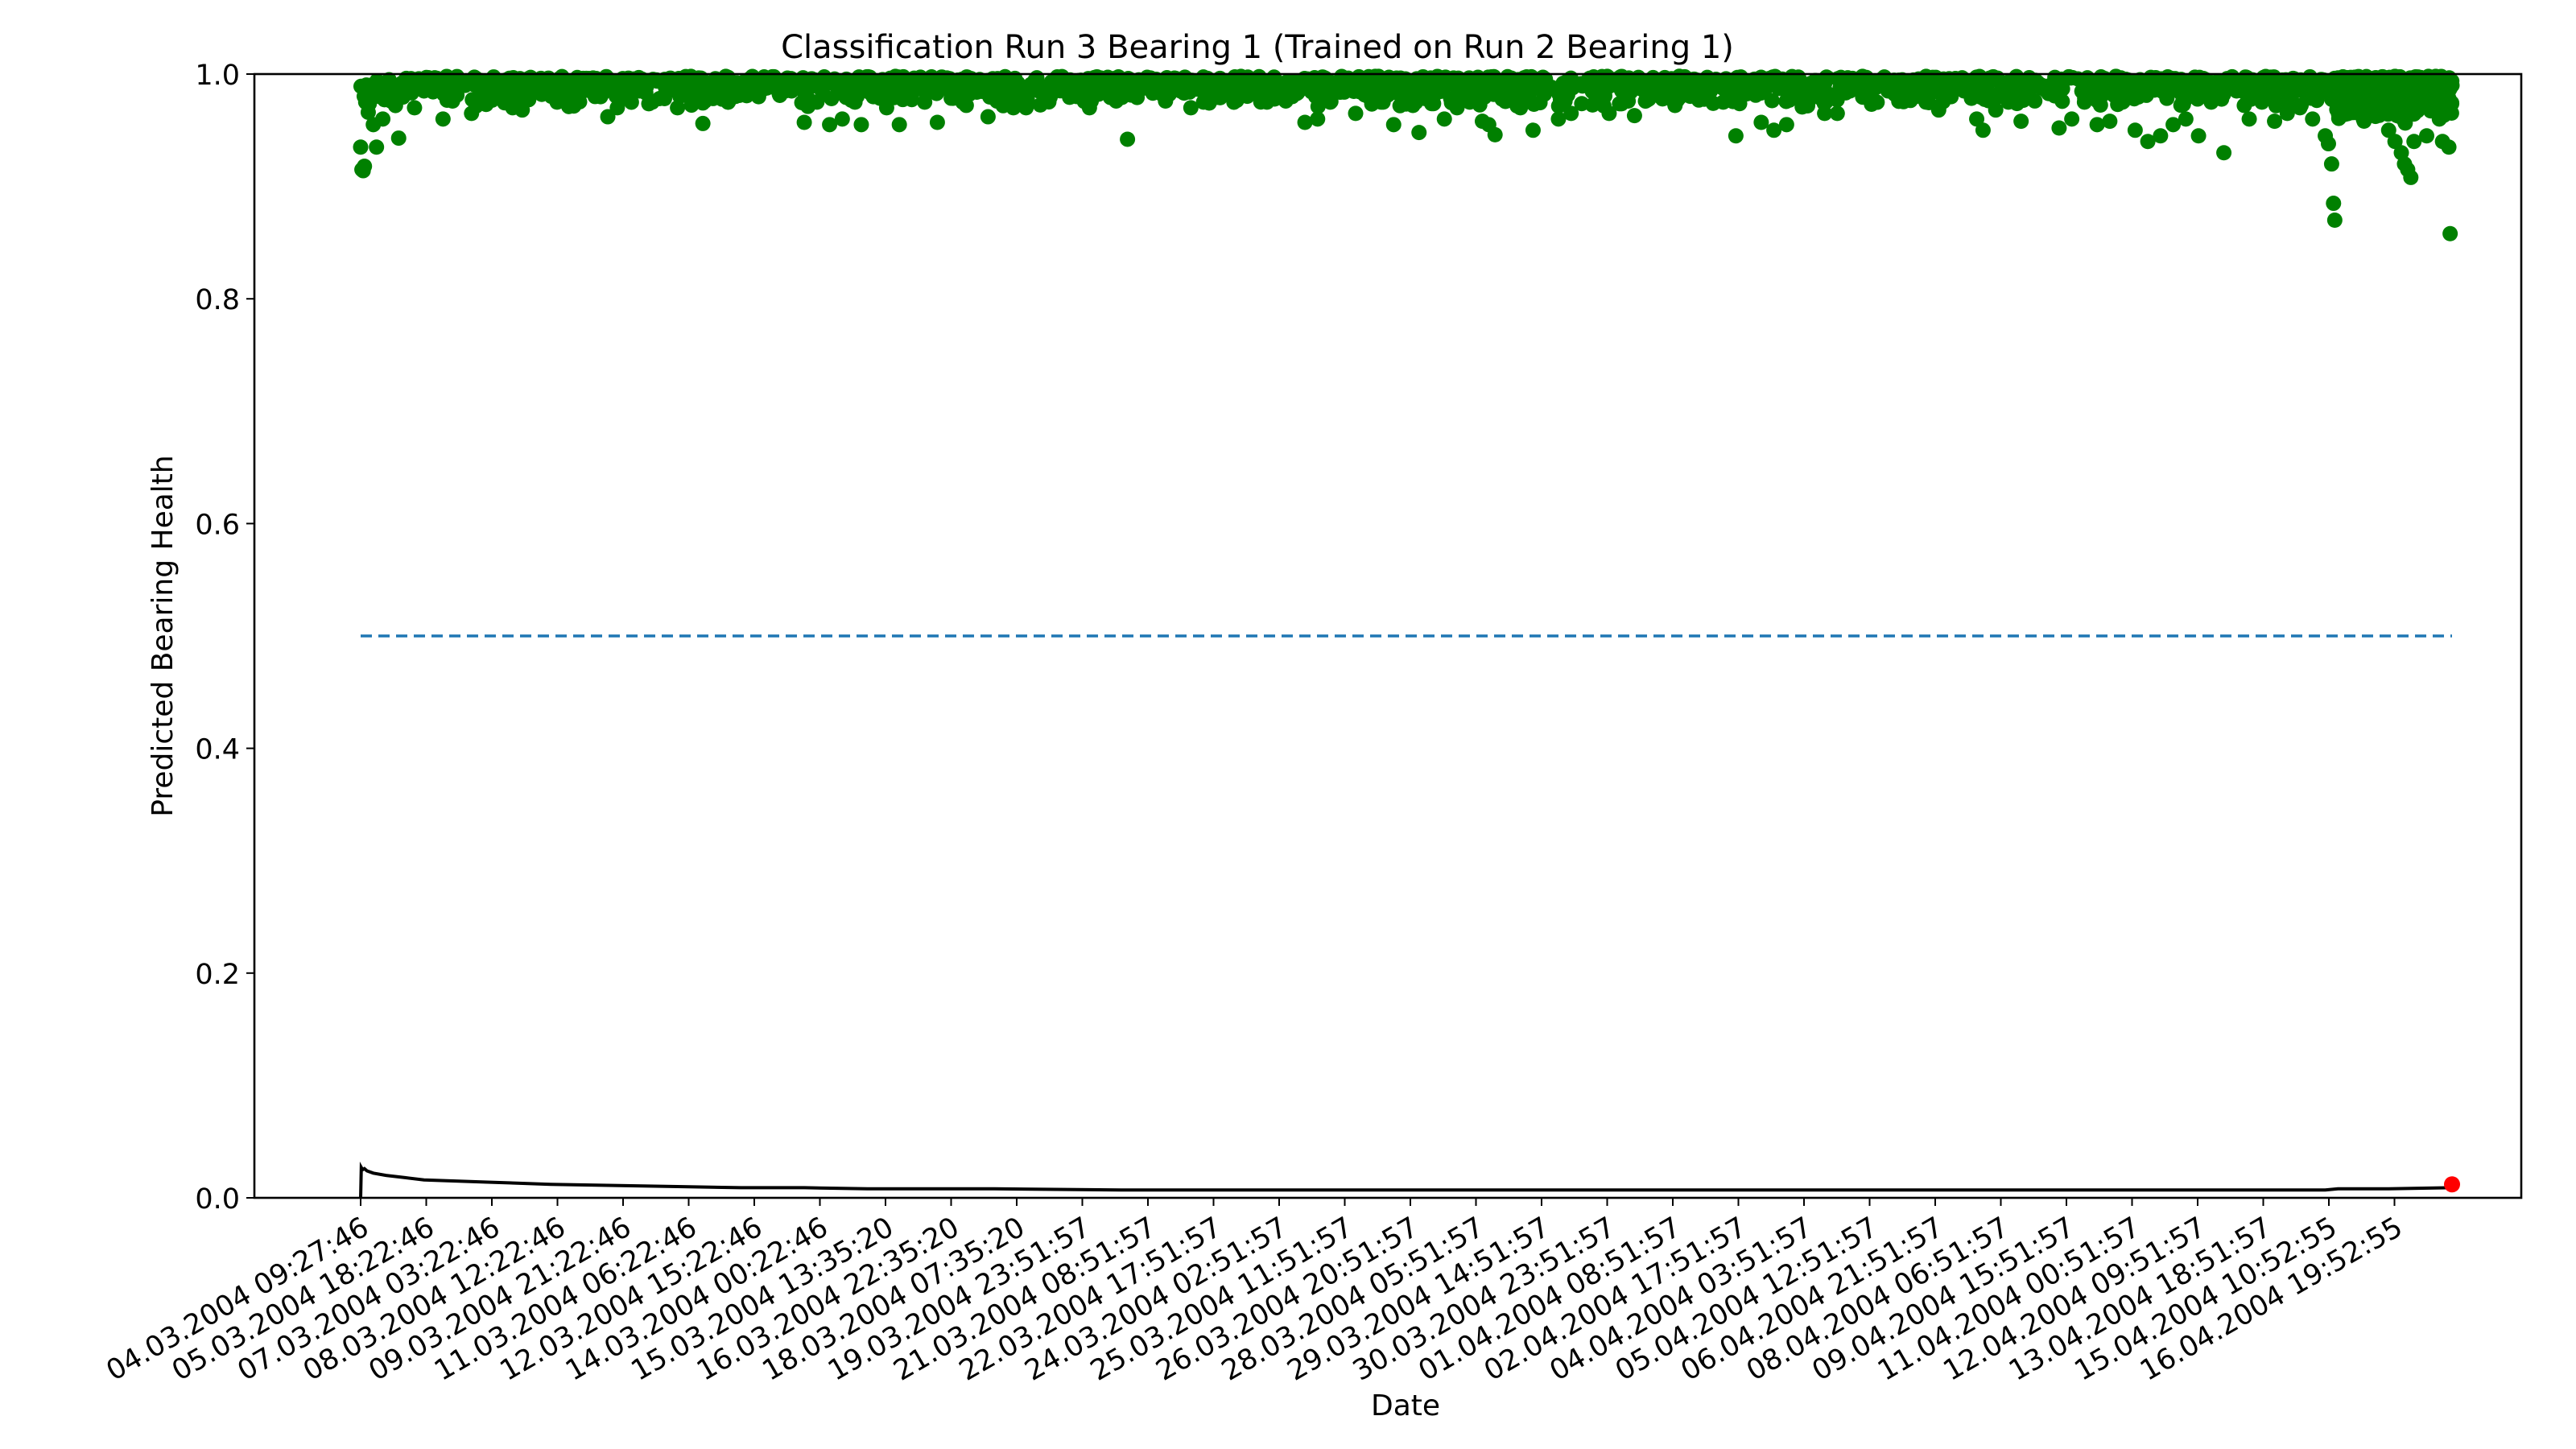 The image size is (2576, 1449). What do you see at coordinates (217, 76) in the screenshot?
I see `y-tick-label: 1.0` at bounding box center [217, 76].